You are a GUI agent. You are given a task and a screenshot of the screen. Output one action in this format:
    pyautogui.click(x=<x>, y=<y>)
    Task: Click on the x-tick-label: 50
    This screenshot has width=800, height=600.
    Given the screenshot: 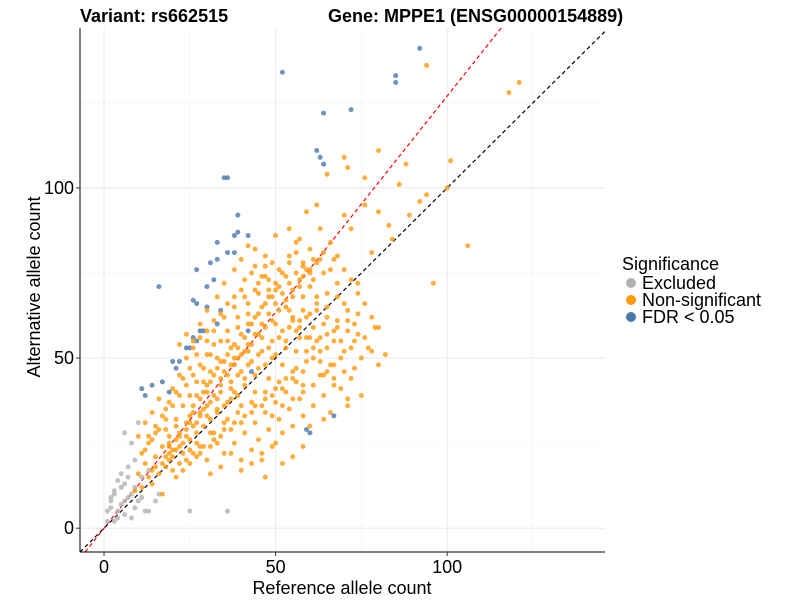 What is the action you would take?
    pyautogui.click(x=276, y=567)
    